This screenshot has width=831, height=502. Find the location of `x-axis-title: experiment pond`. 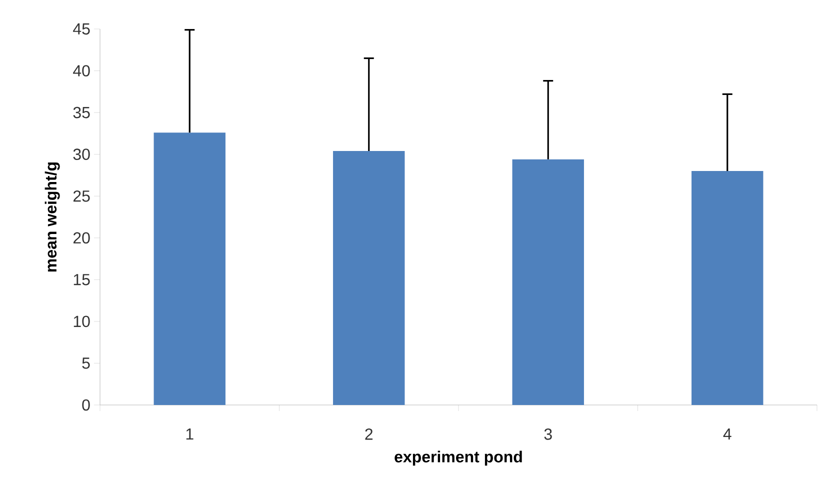

x-axis-title: experiment pond is located at coordinates (458, 458).